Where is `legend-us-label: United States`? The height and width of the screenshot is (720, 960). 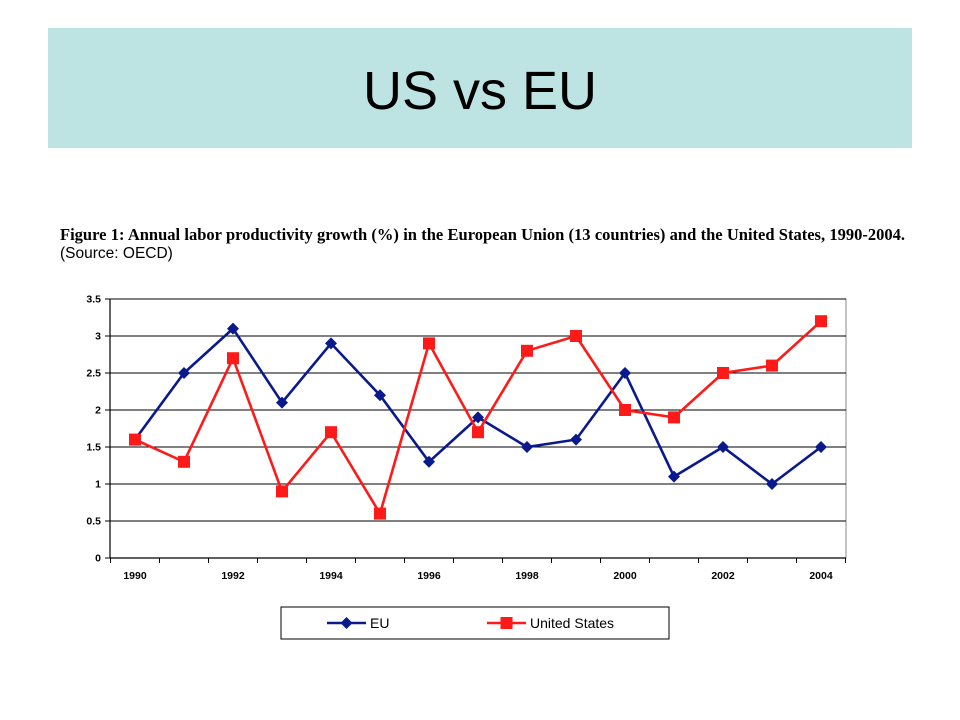 legend-us-label: United States is located at coordinates (572, 623).